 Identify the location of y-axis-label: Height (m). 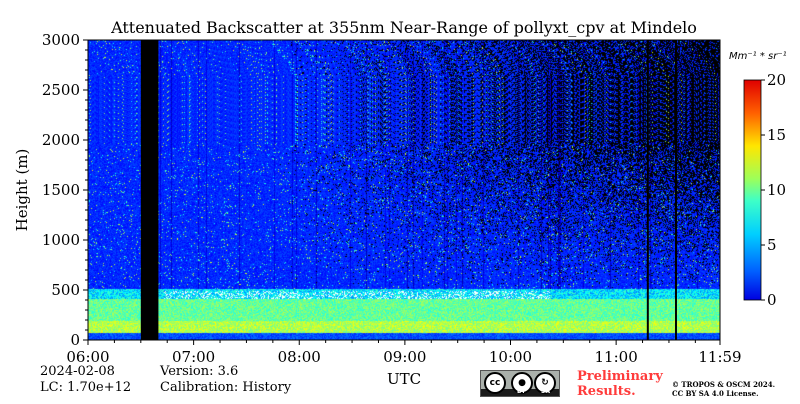
(22, 190).